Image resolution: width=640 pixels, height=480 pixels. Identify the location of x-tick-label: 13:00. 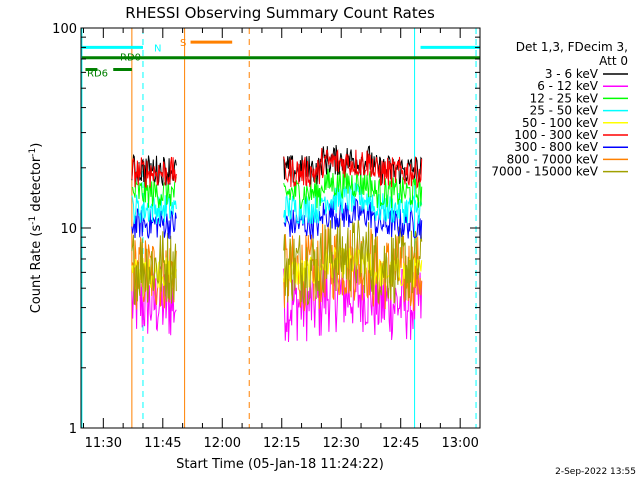
(459, 443).